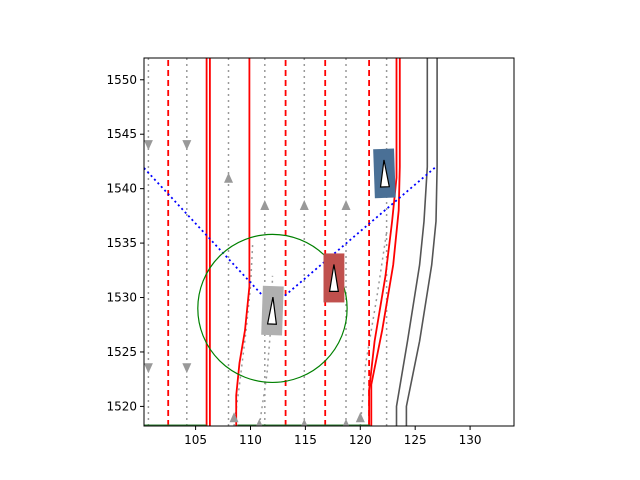 Image resolution: width=640 pixels, height=480 pixels. What do you see at coordinates (121, 80) in the screenshot?
I see `y-tick-label-1550: 1550` at bounding box center [121, 80].